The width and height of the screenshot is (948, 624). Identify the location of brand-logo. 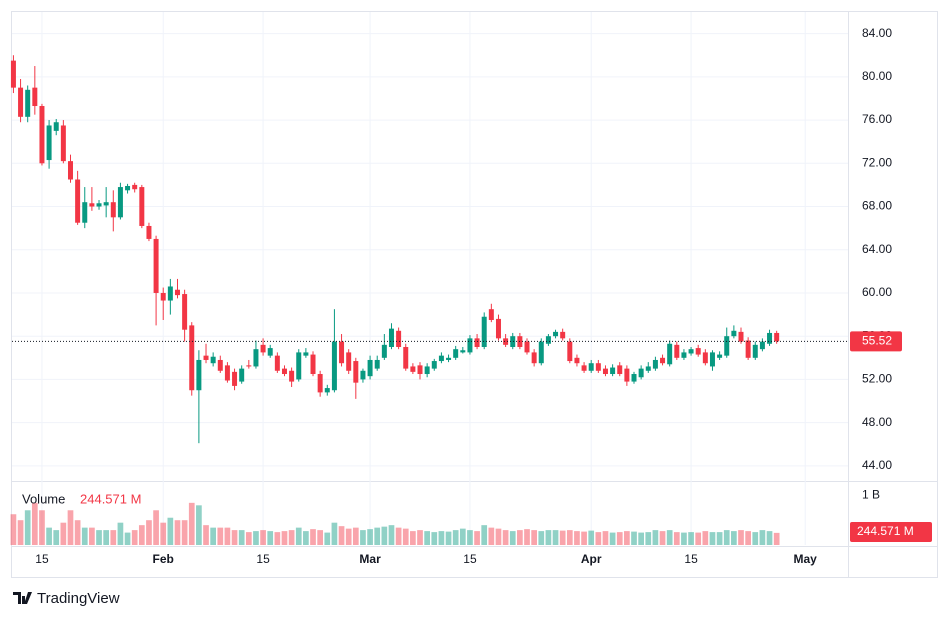
(22, 598).